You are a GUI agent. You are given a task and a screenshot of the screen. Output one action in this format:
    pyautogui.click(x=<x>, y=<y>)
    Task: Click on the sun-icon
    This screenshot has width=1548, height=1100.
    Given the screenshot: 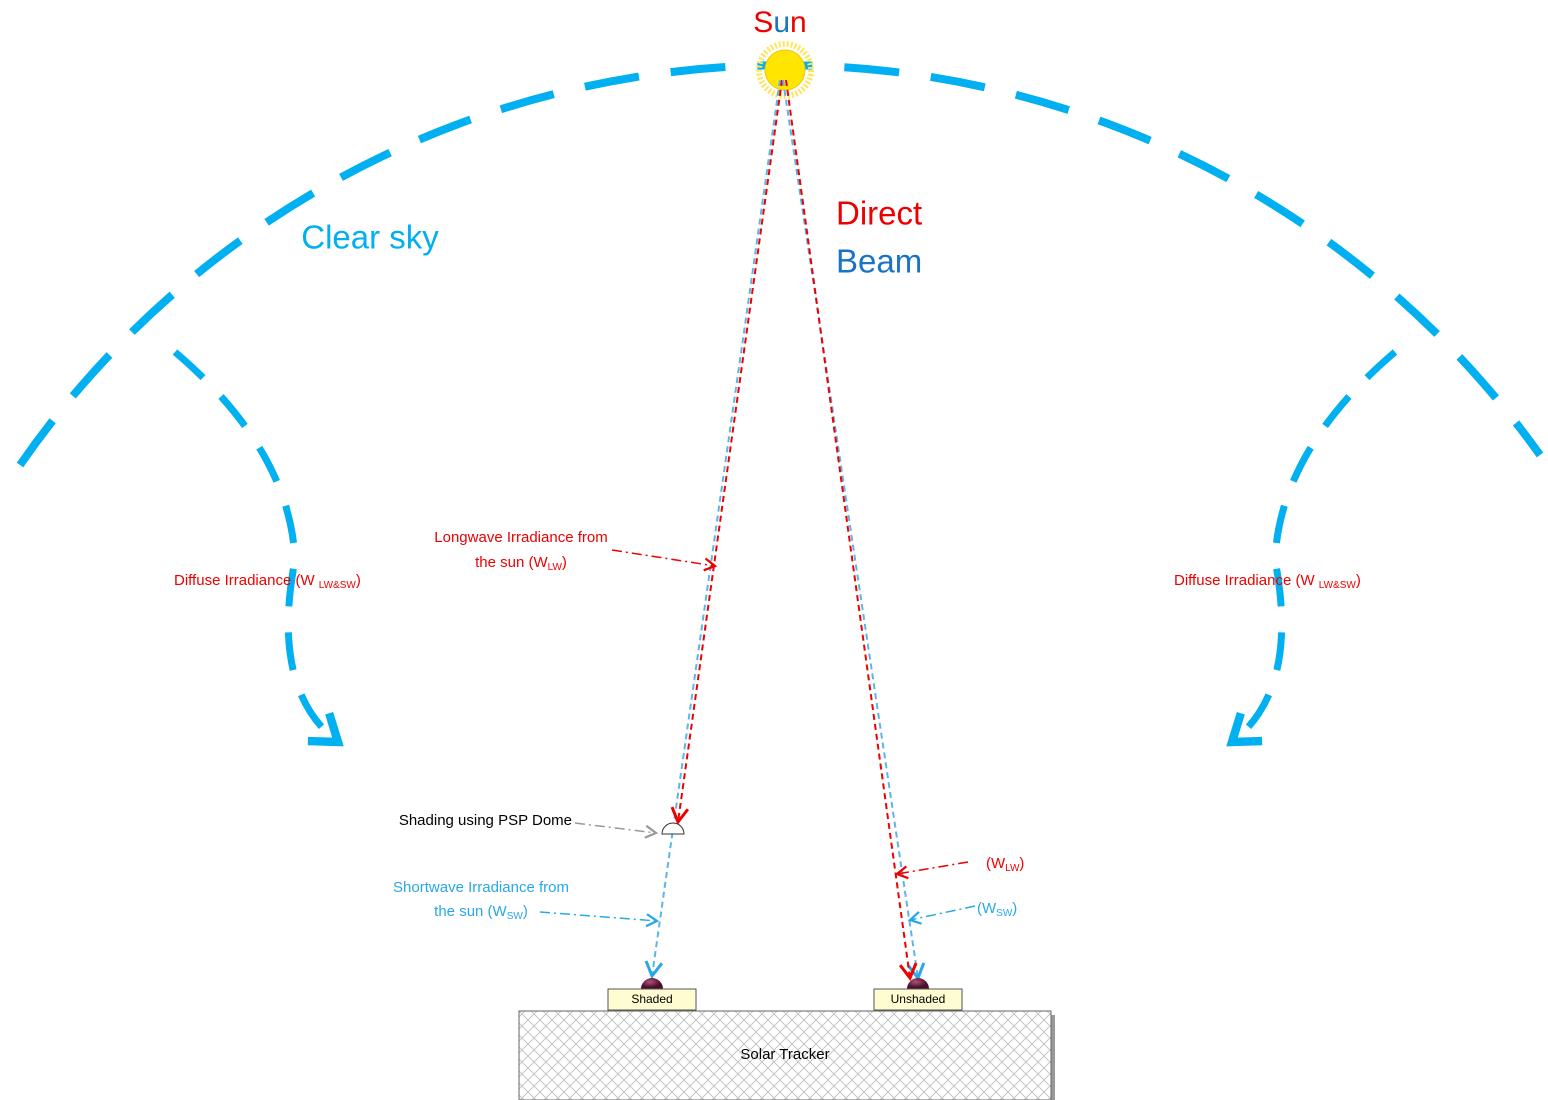 What is the action you would take?
    pyautogui.click(x=785, y=70)
    